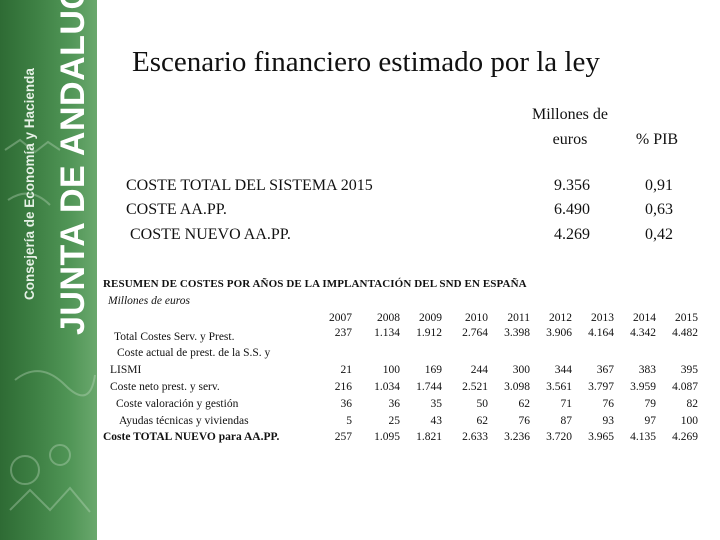  I want to click on table-cell: 2.633, so click(475, 437).